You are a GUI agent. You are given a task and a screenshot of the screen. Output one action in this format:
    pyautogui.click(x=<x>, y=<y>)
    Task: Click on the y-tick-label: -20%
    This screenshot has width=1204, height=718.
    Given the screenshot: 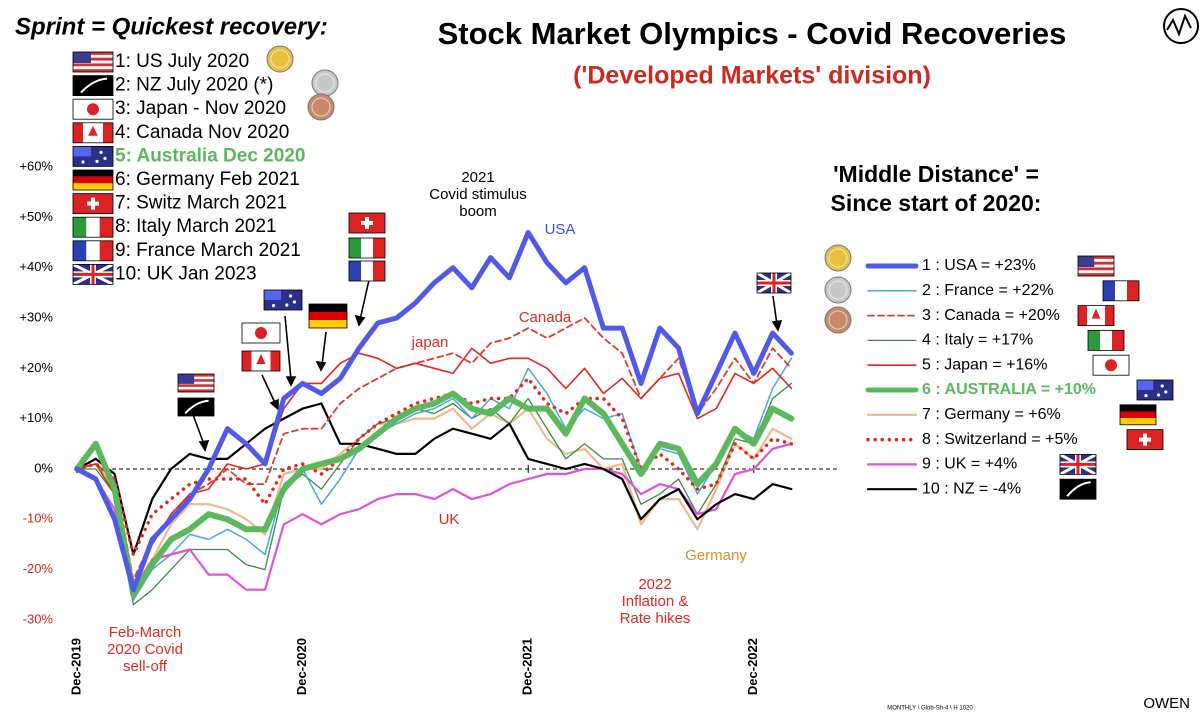 What is the action you would take?
    pyautogui.click(x=38, y=568)
    